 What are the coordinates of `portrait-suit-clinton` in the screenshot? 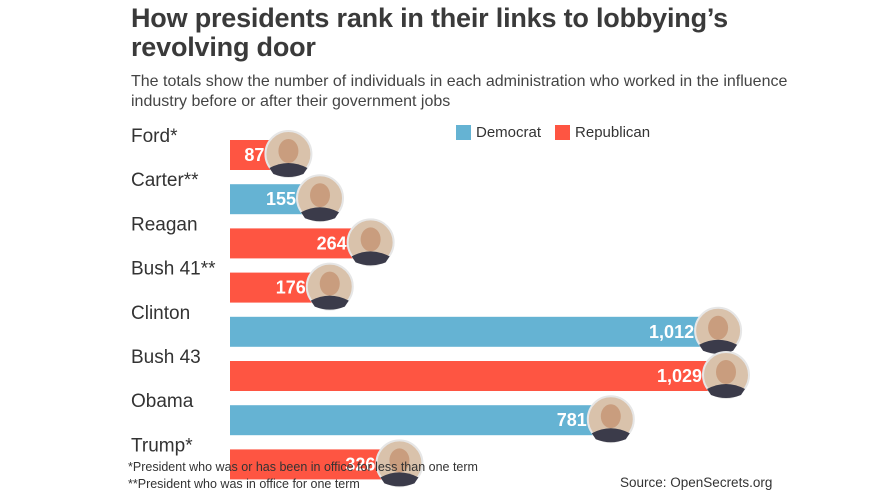 It's located at (718, 346).